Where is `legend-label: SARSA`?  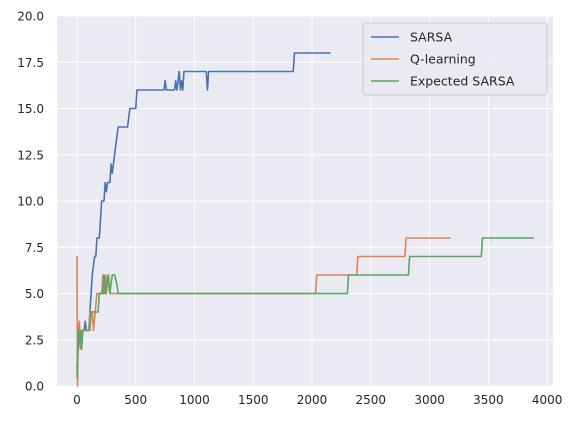 legend-label: SARSA is located at coordinates (431, 37).